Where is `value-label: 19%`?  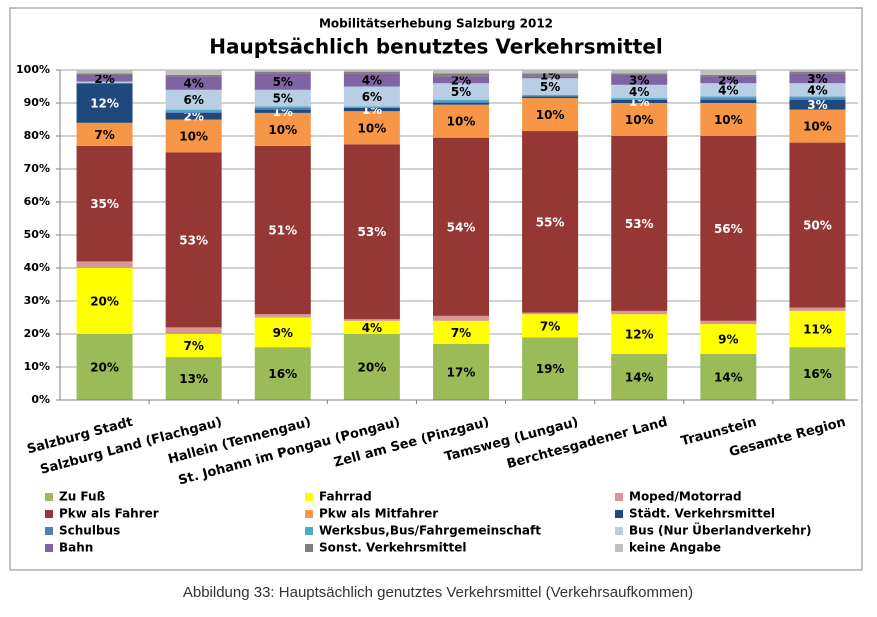
value-label: 19% is located at coordinates (550, 369).